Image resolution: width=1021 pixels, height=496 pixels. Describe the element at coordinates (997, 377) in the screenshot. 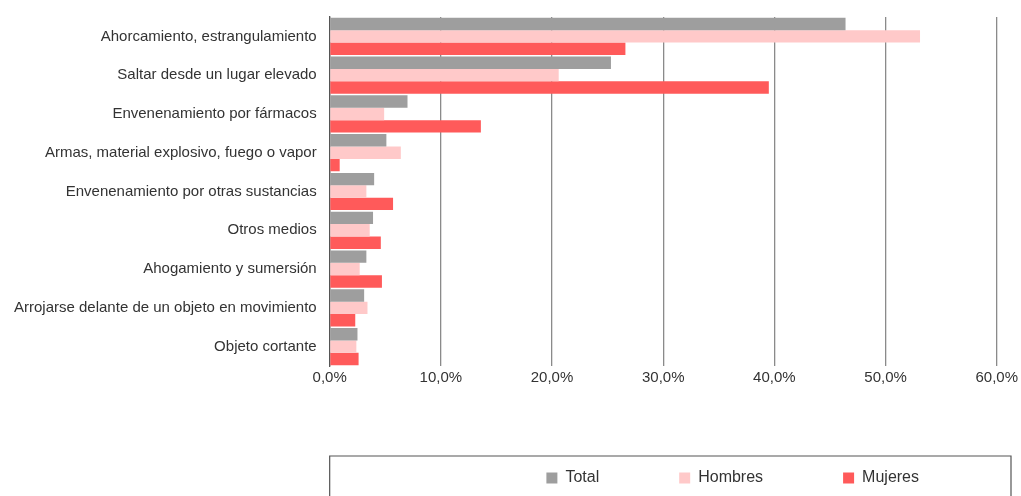

I see `x-tick-label: 60,0%` at that location.